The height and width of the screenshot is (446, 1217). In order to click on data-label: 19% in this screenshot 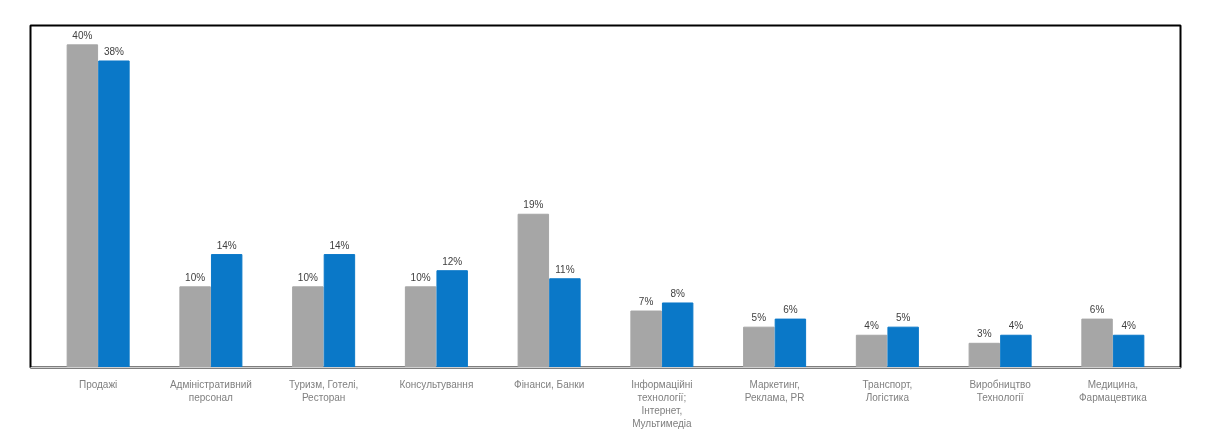, I will do `click(533, 205)`.